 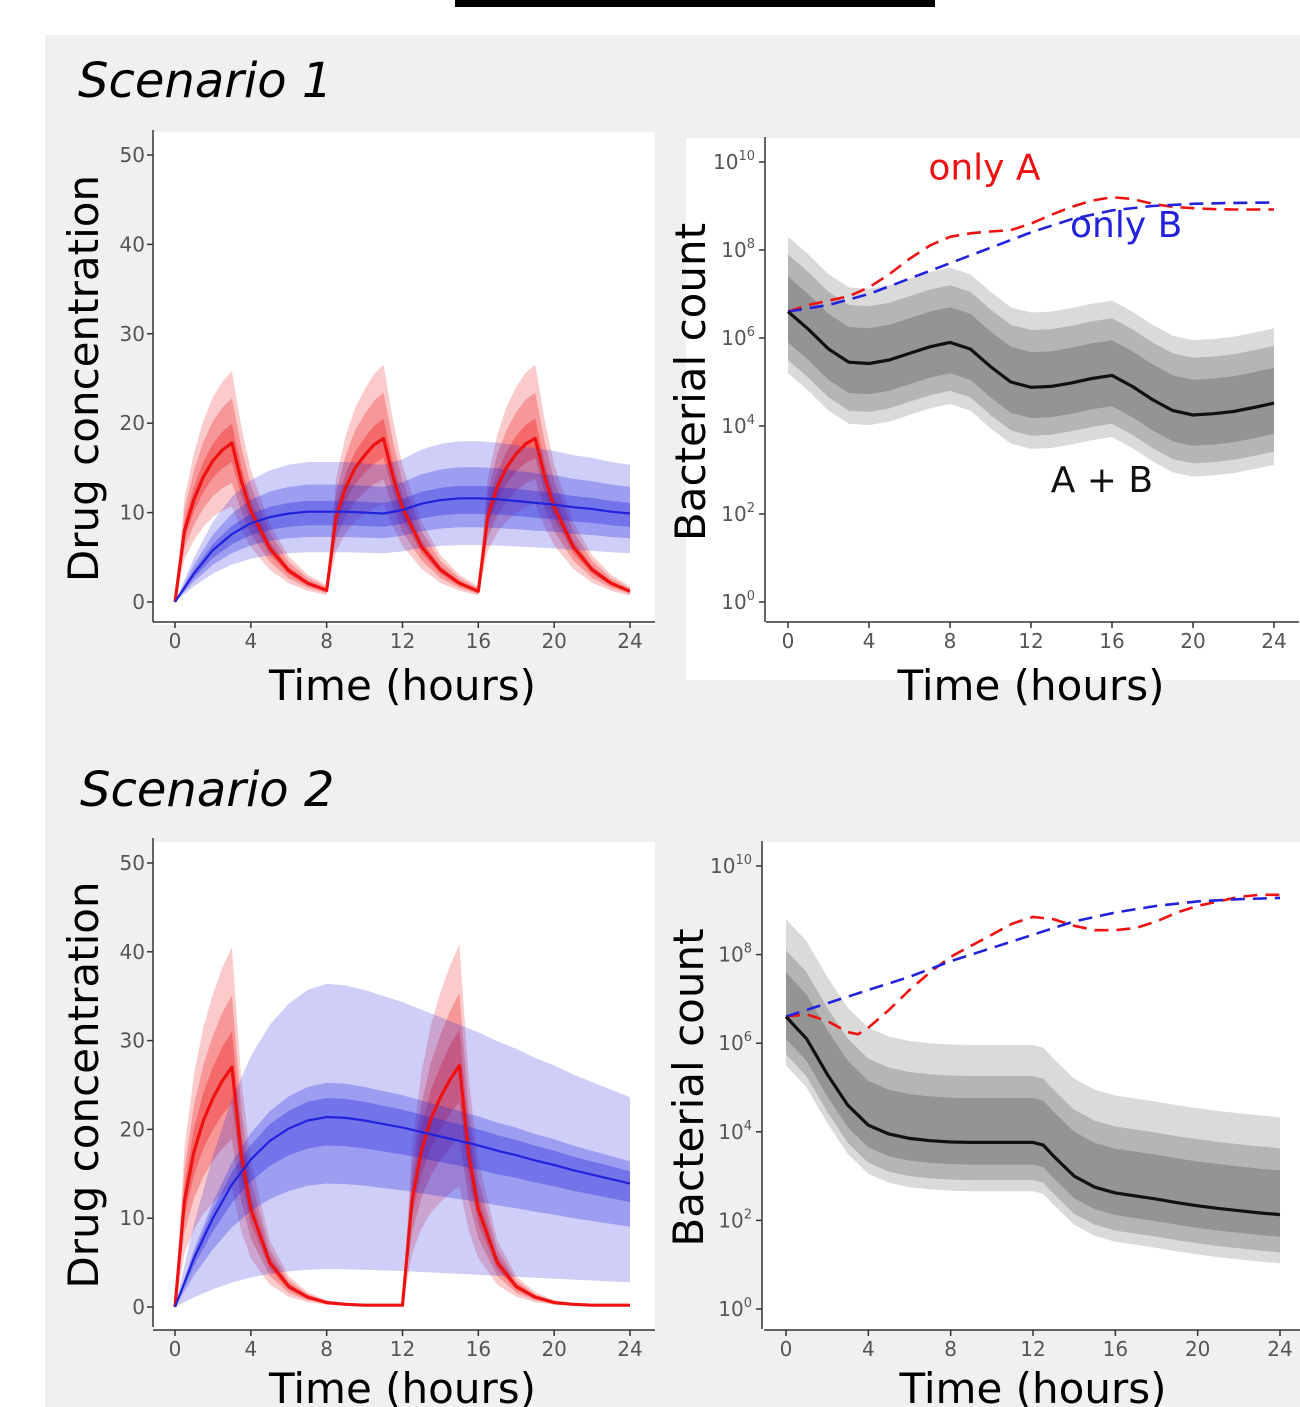 I want to click on y-tick-label: 10⁸, so click(x=738, y=249).